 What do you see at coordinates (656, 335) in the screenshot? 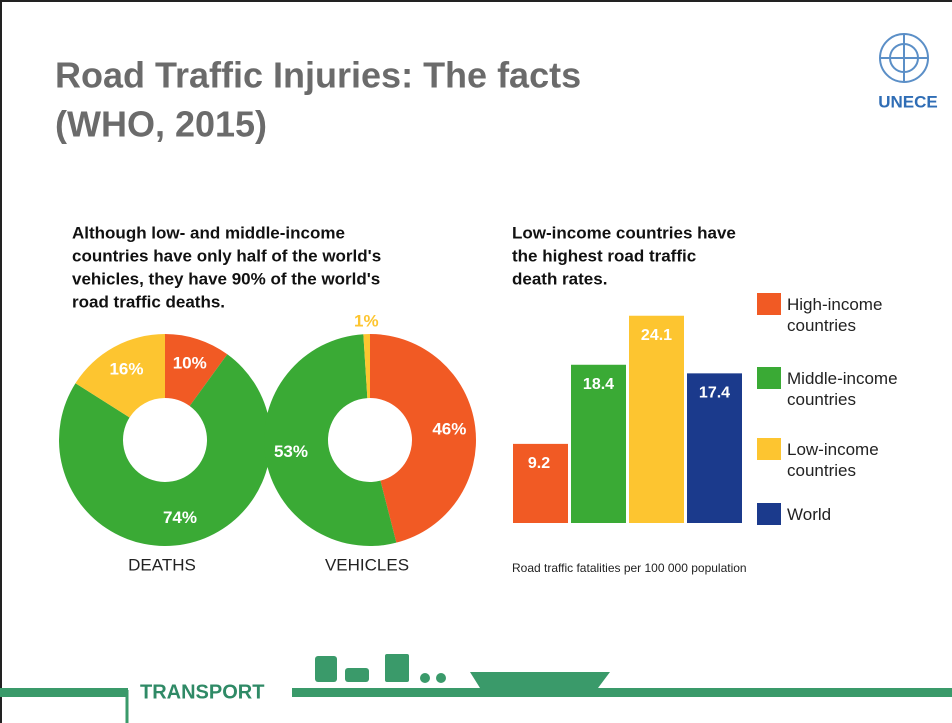
I see `bar-value-label: 24.1` at bounding box center [656, 335].